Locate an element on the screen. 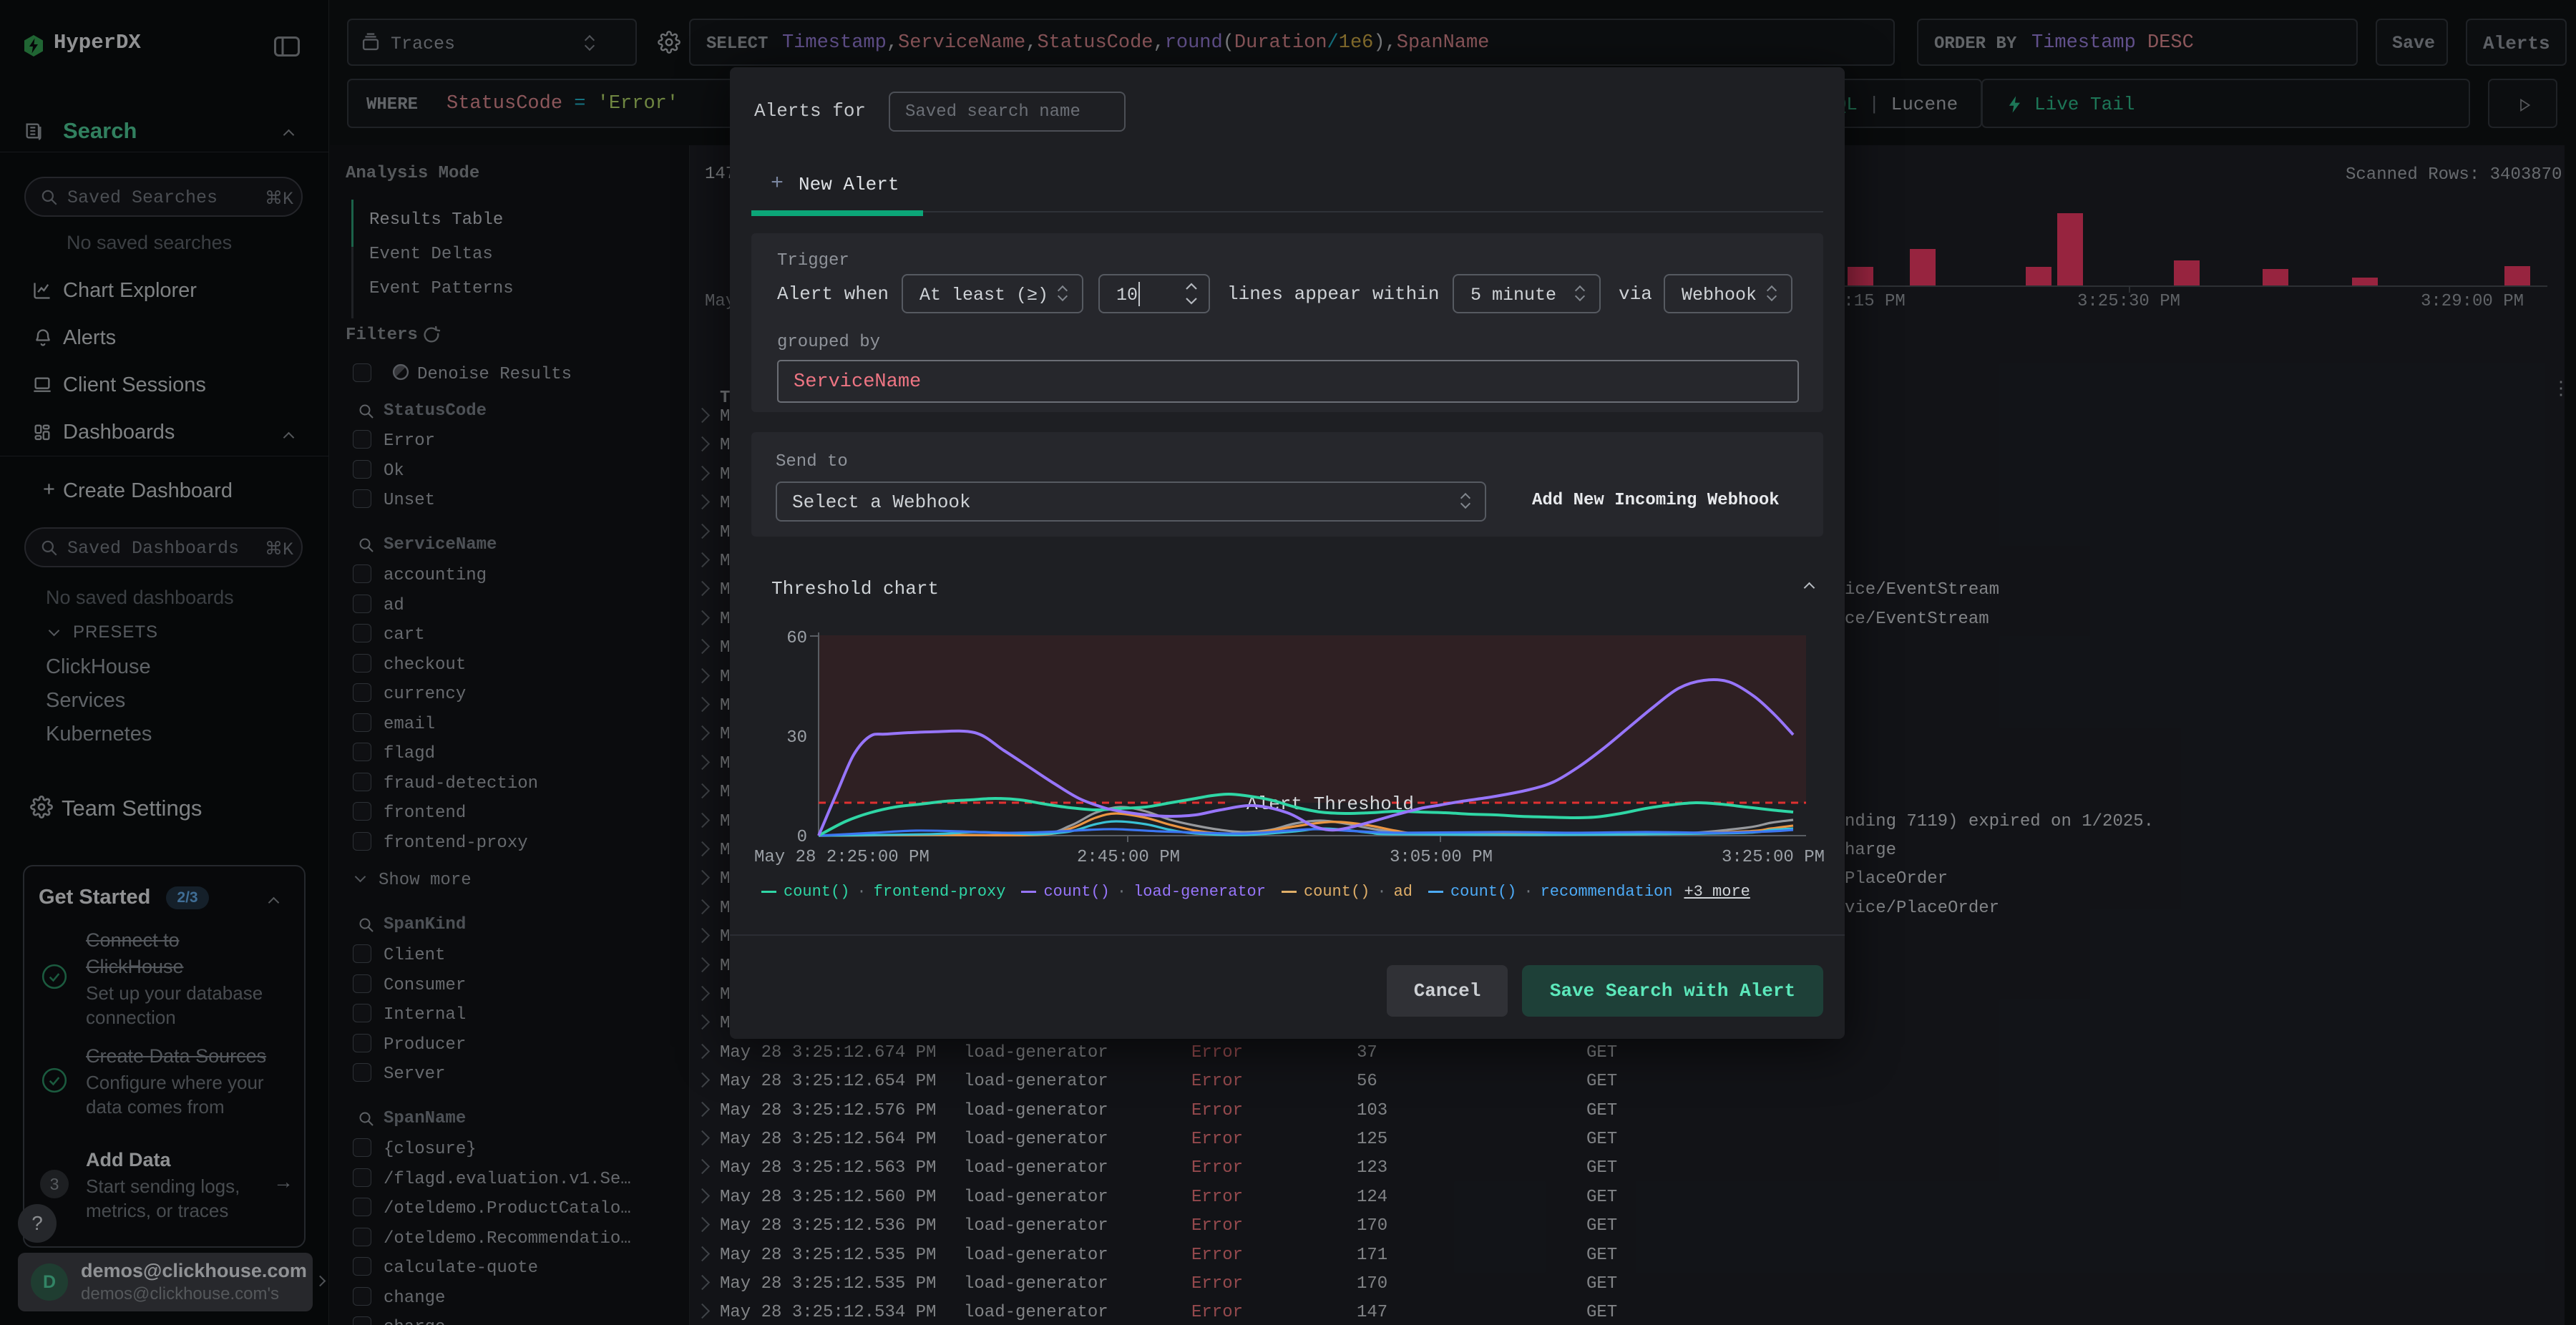 Image resolution: width=2576 pixels, height=1325 pixels. svg-text: 2:45:00 PM is located at coordinates (1128, 858).